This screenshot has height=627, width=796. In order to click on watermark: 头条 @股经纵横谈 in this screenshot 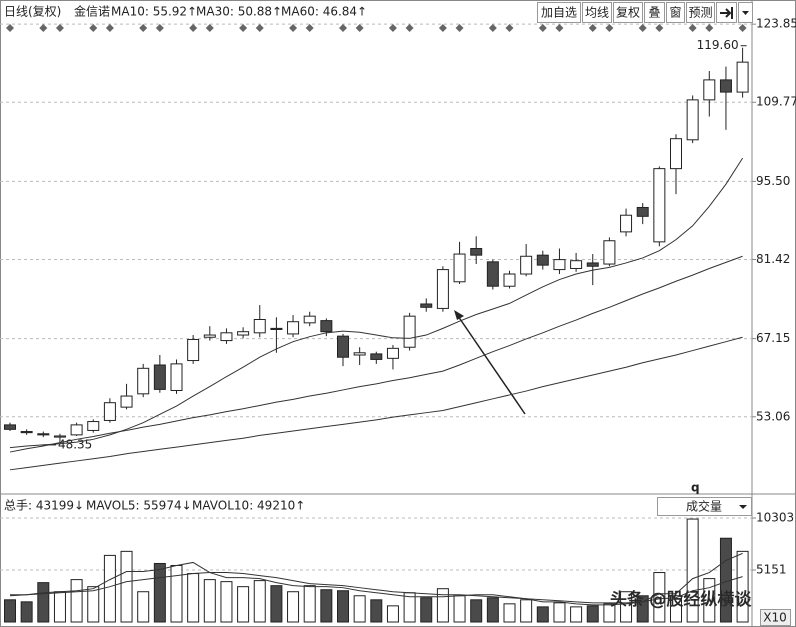, I will do `click(680, 600)`.